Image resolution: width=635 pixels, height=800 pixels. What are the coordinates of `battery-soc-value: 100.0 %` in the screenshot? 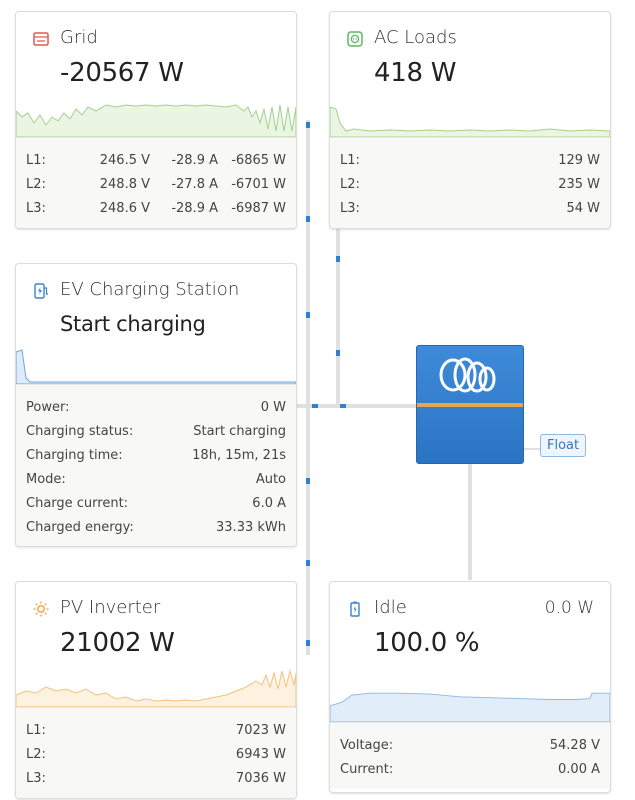 It's located at (427, 643).